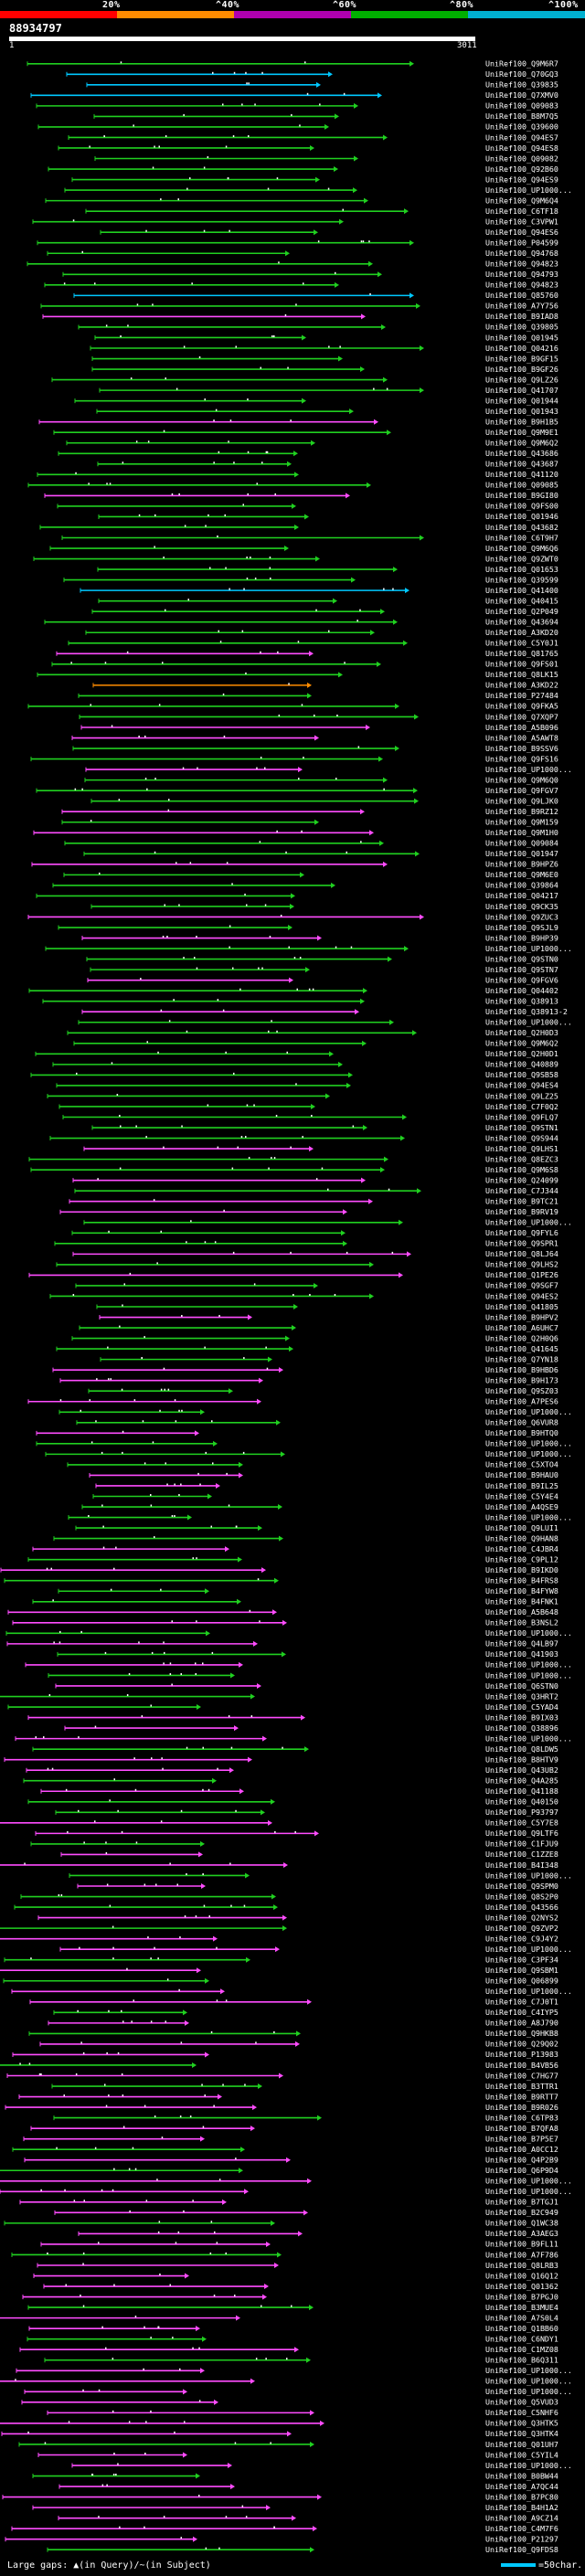  Describe the element at coordinates (298, 474) in the screenshot. I see `hit-row: UniRef100_Q41120` at that location.